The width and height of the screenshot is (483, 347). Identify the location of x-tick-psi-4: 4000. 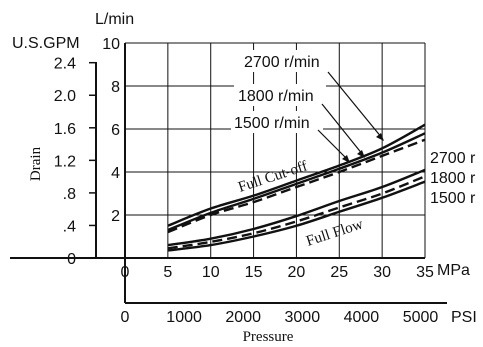
(362, 317).